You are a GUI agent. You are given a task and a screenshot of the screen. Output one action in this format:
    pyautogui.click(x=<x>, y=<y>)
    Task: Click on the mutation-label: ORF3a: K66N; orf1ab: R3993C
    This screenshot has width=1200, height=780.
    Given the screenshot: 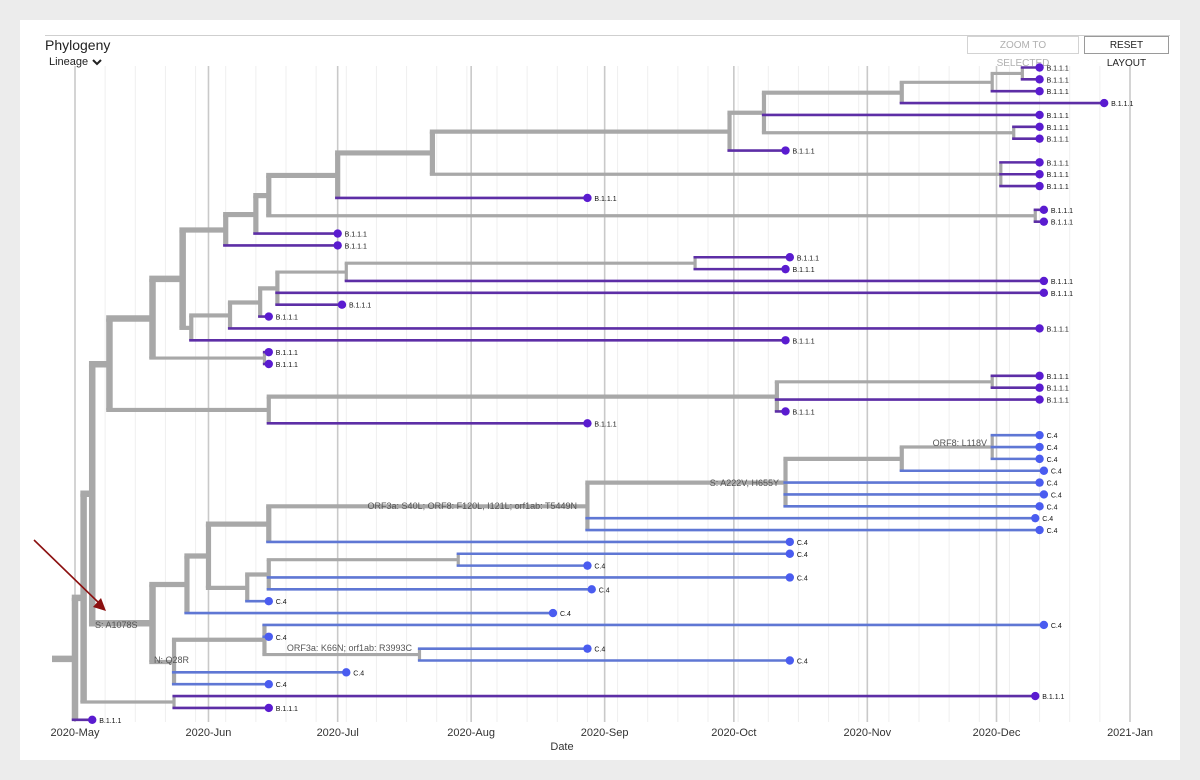 What is the action you would take?
    pyautogui.click(x=350, y=648)
    